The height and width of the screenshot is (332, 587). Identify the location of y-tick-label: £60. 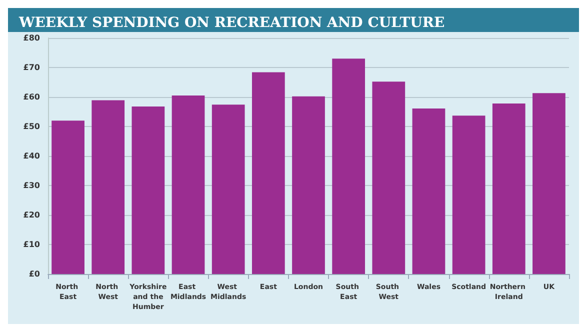
(31, 97).